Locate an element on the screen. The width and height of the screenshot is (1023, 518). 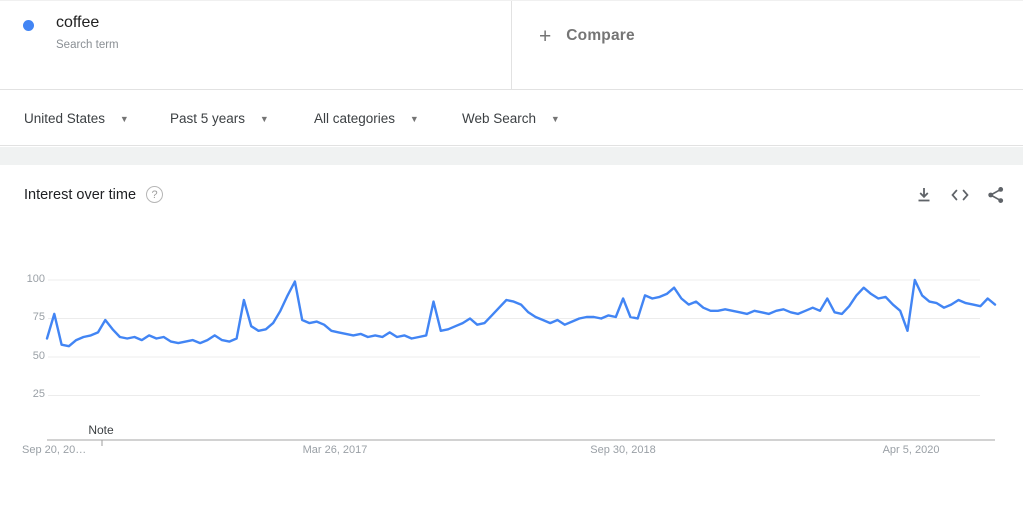
x-tick-3: Apr 5, 2020 is located at coordinates (911, 450).